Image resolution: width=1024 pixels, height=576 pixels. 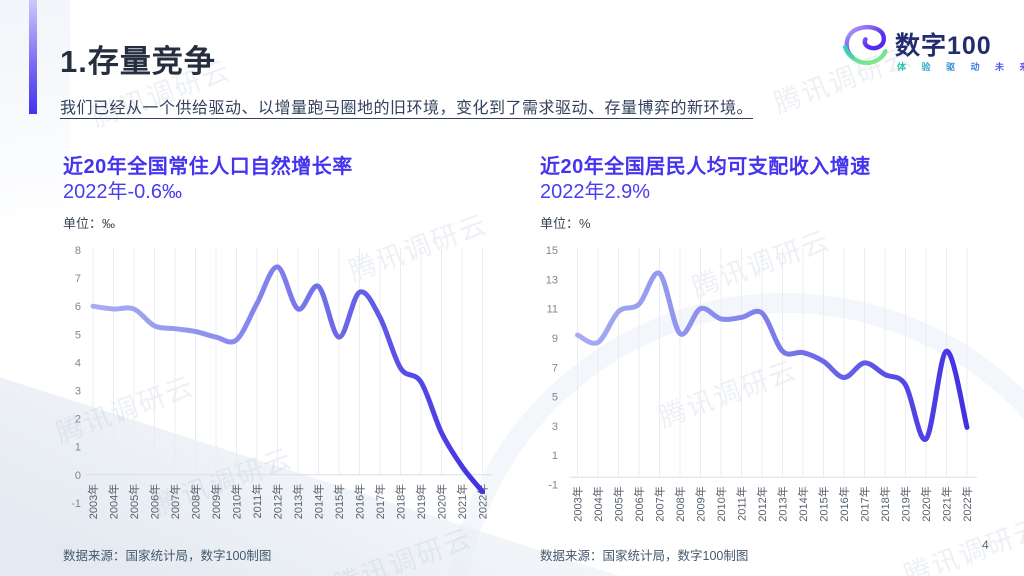 What do you see at coordinates (552, 280) in the screenshot?
I see `y-tick-label: 13` at bounding box center [552, 280].